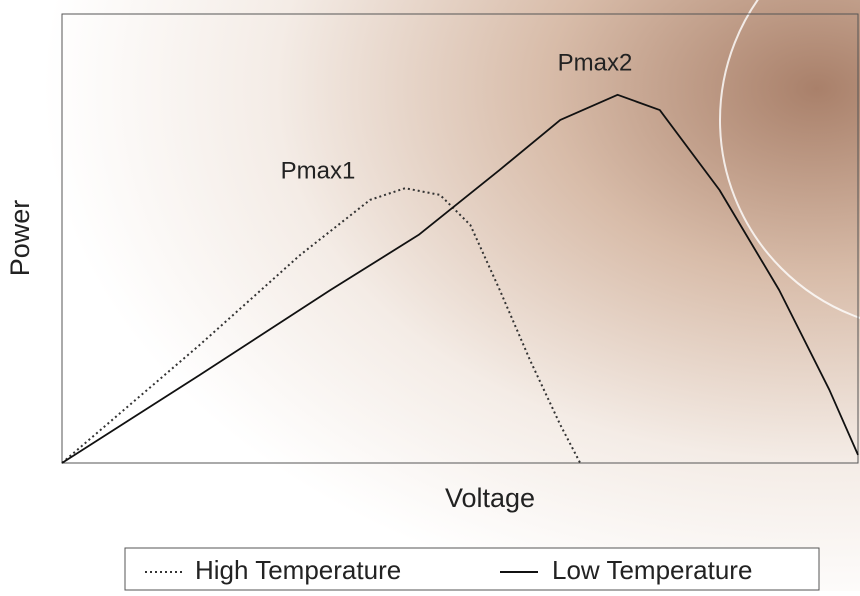 This screenshot has width=860, height=596. I want to click on x-axis-label: Voltage, so click(490, 498).